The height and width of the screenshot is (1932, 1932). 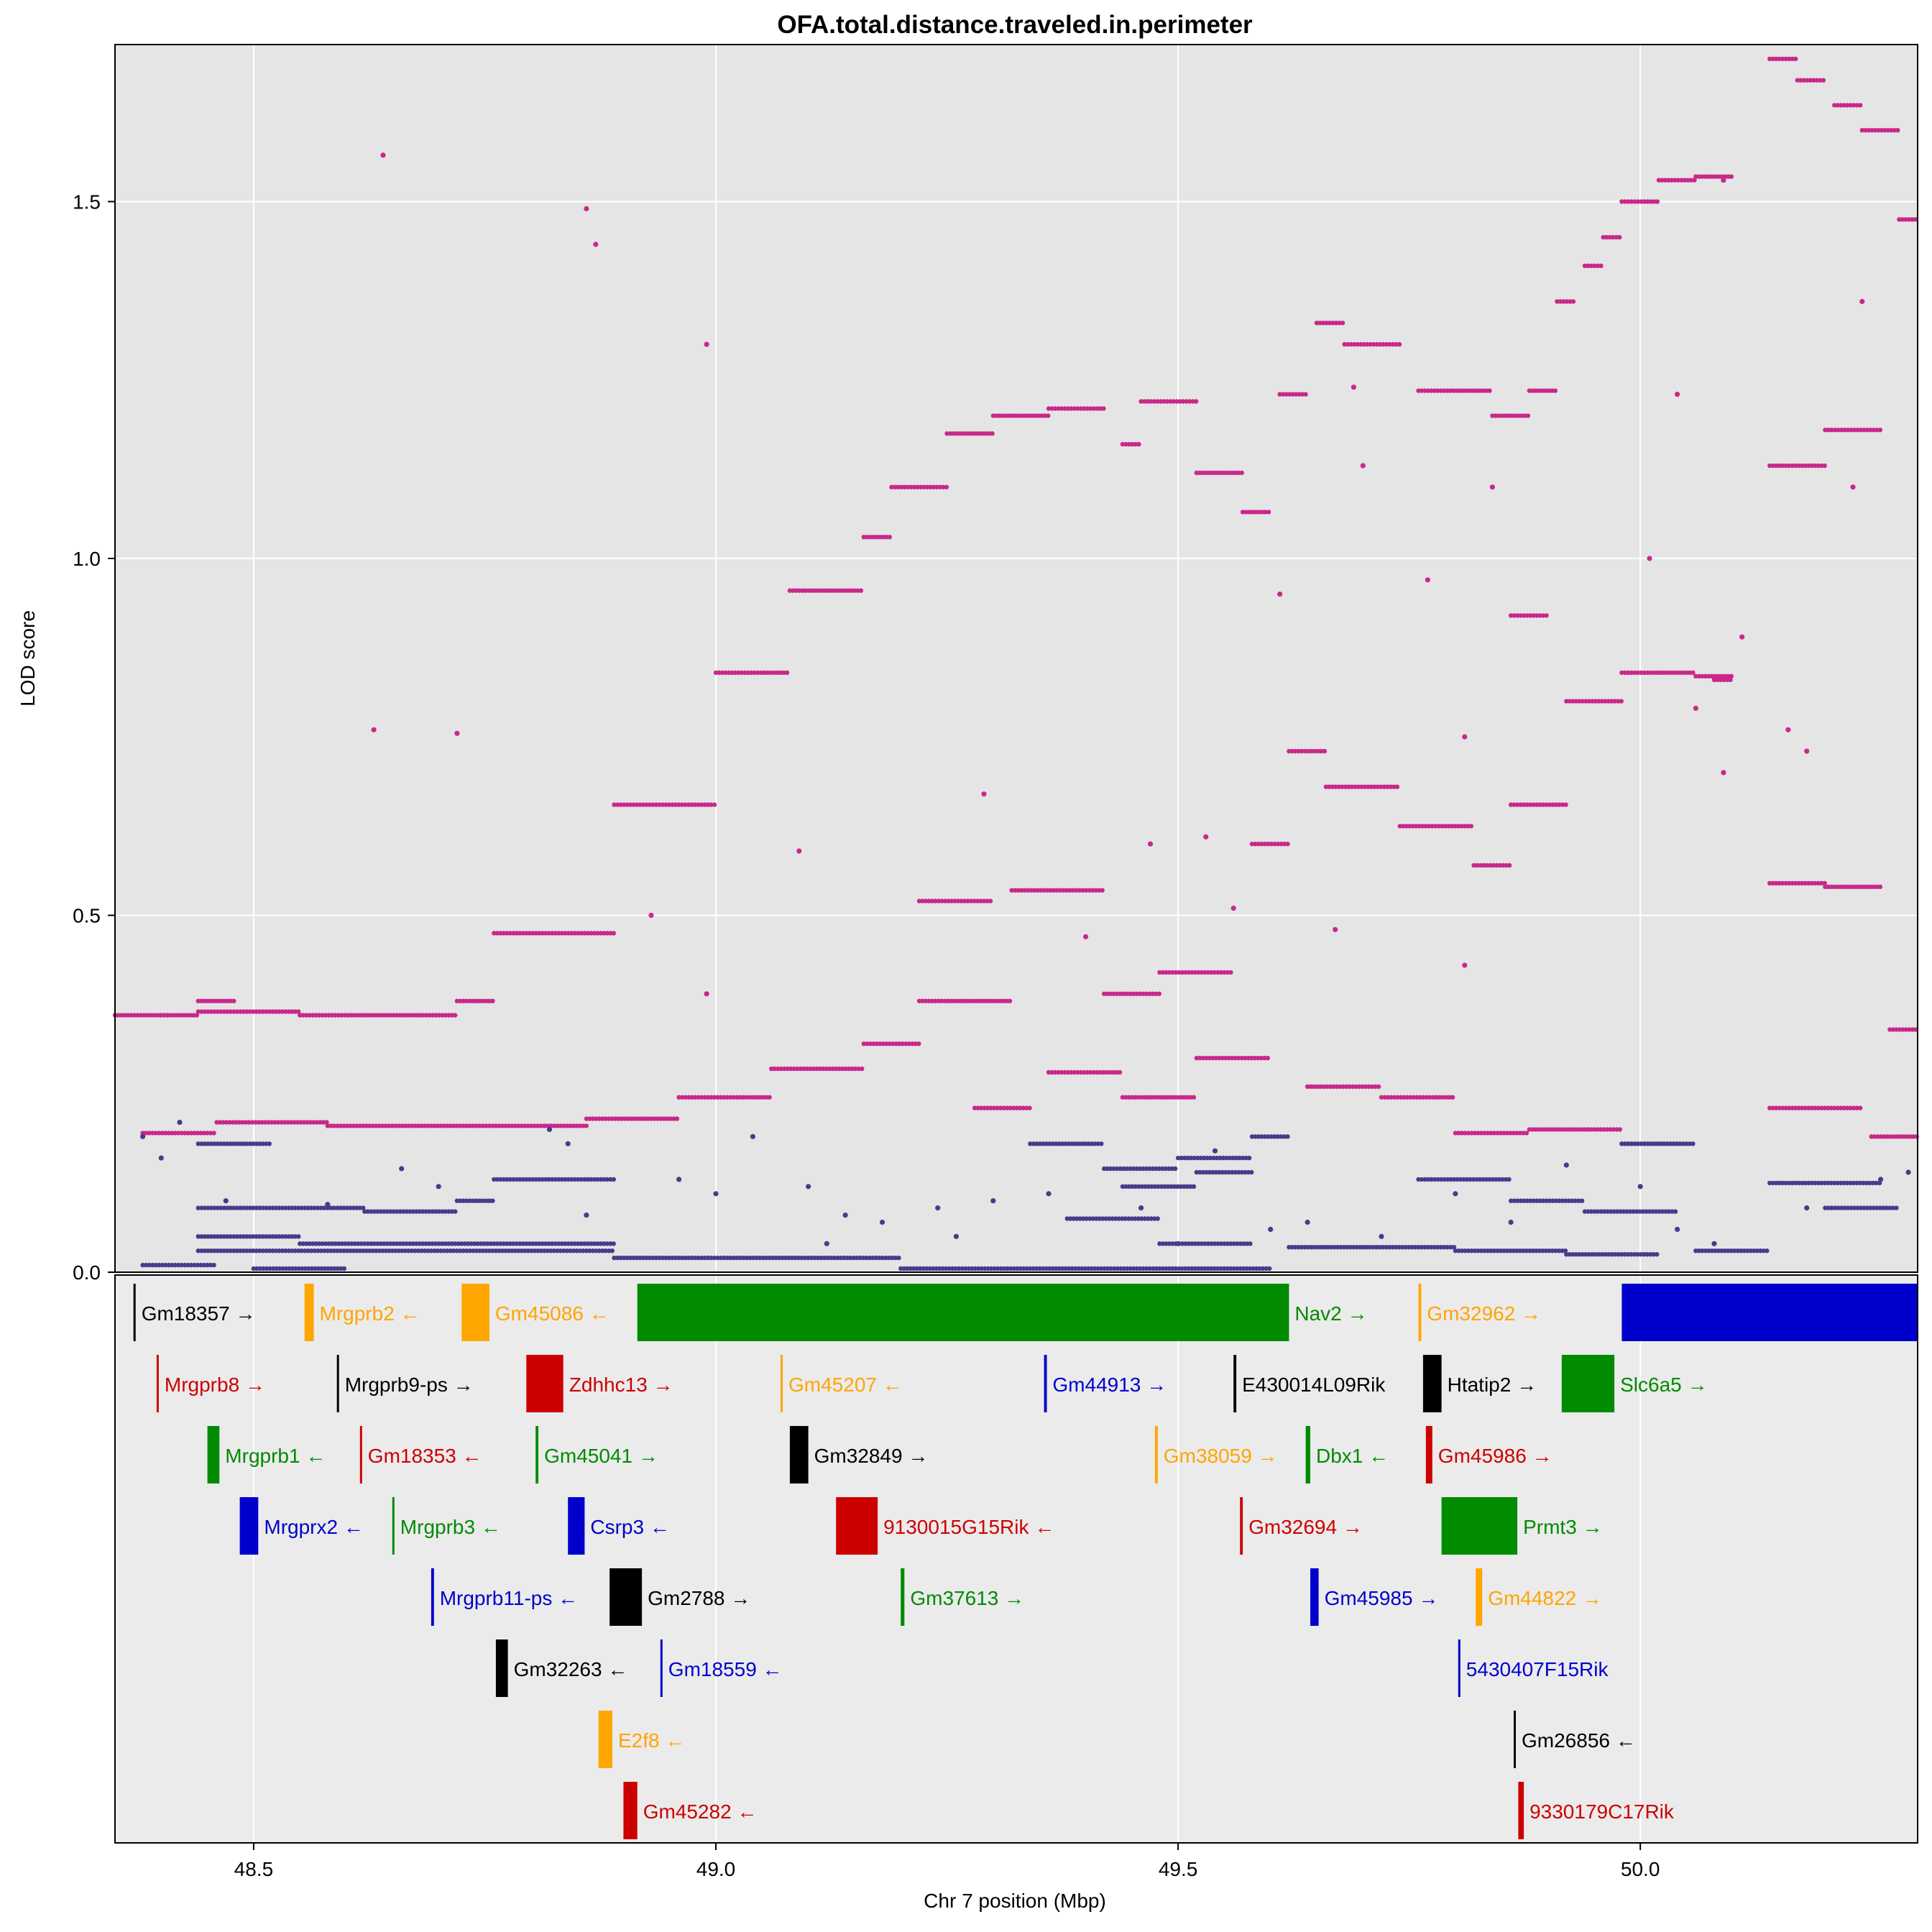 What do you see at coordinates (1109, 1385) in the screenshot?
I see `gene-label: Gm44913 →` at bounding box center [1109, 1385].